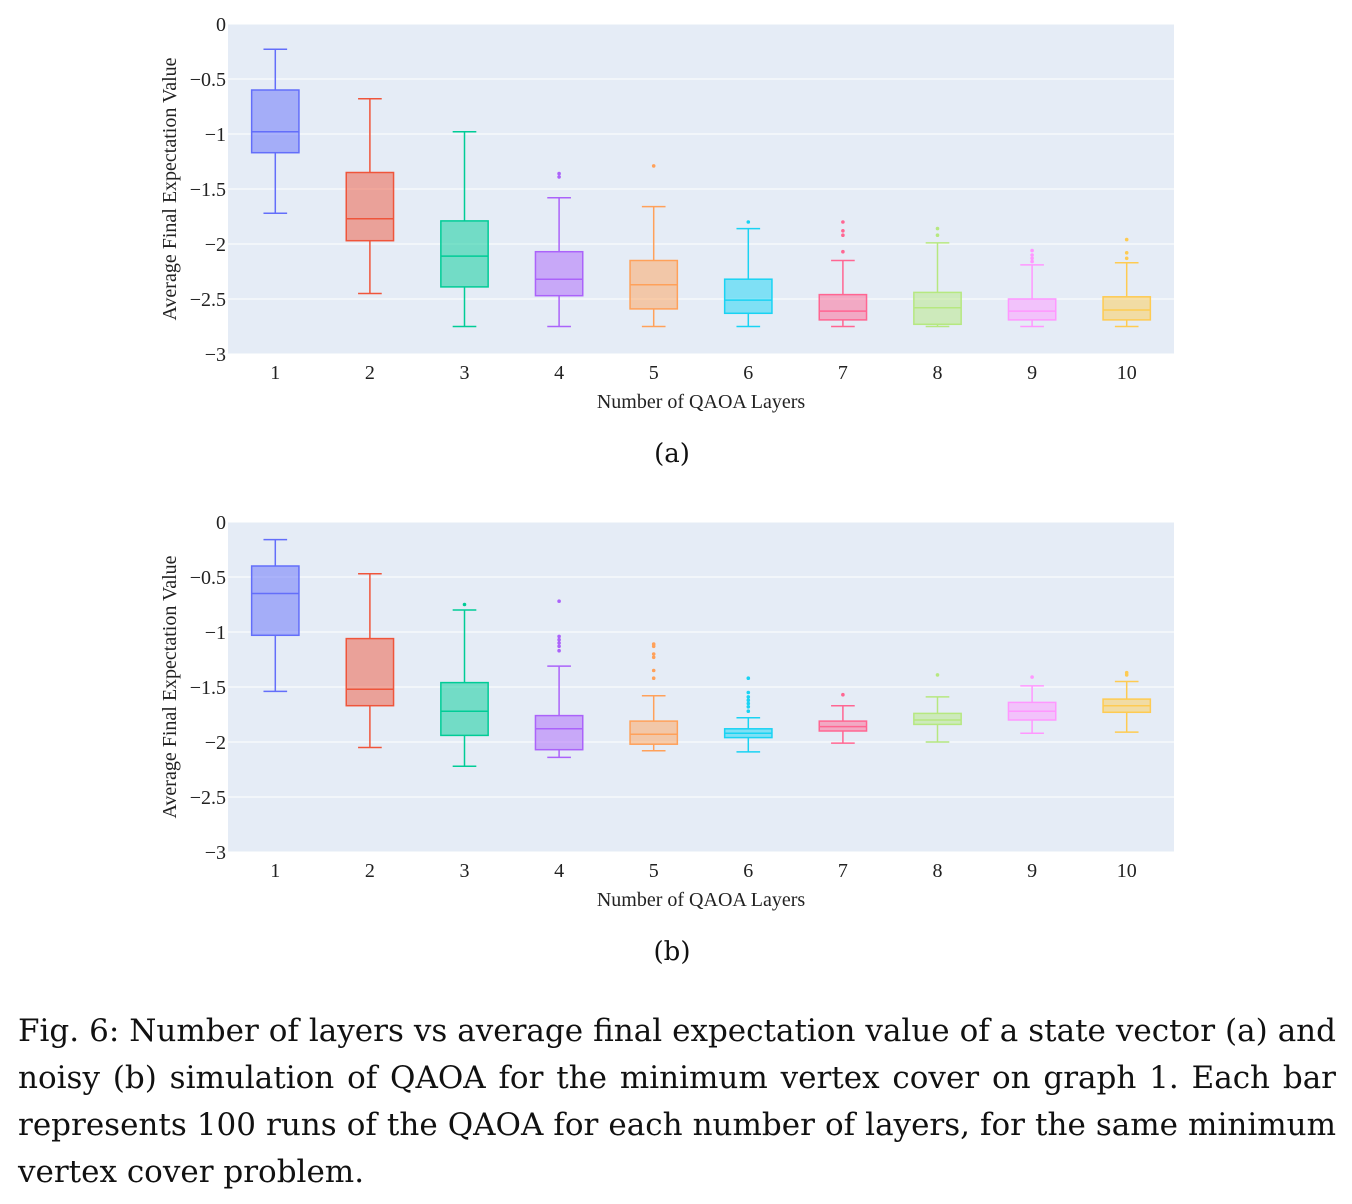 This screenshot has width=1352, height=1204. Describe the element at coordinates (215, 743) in the screenshot. I see `y-tick-label: −2` at that location.